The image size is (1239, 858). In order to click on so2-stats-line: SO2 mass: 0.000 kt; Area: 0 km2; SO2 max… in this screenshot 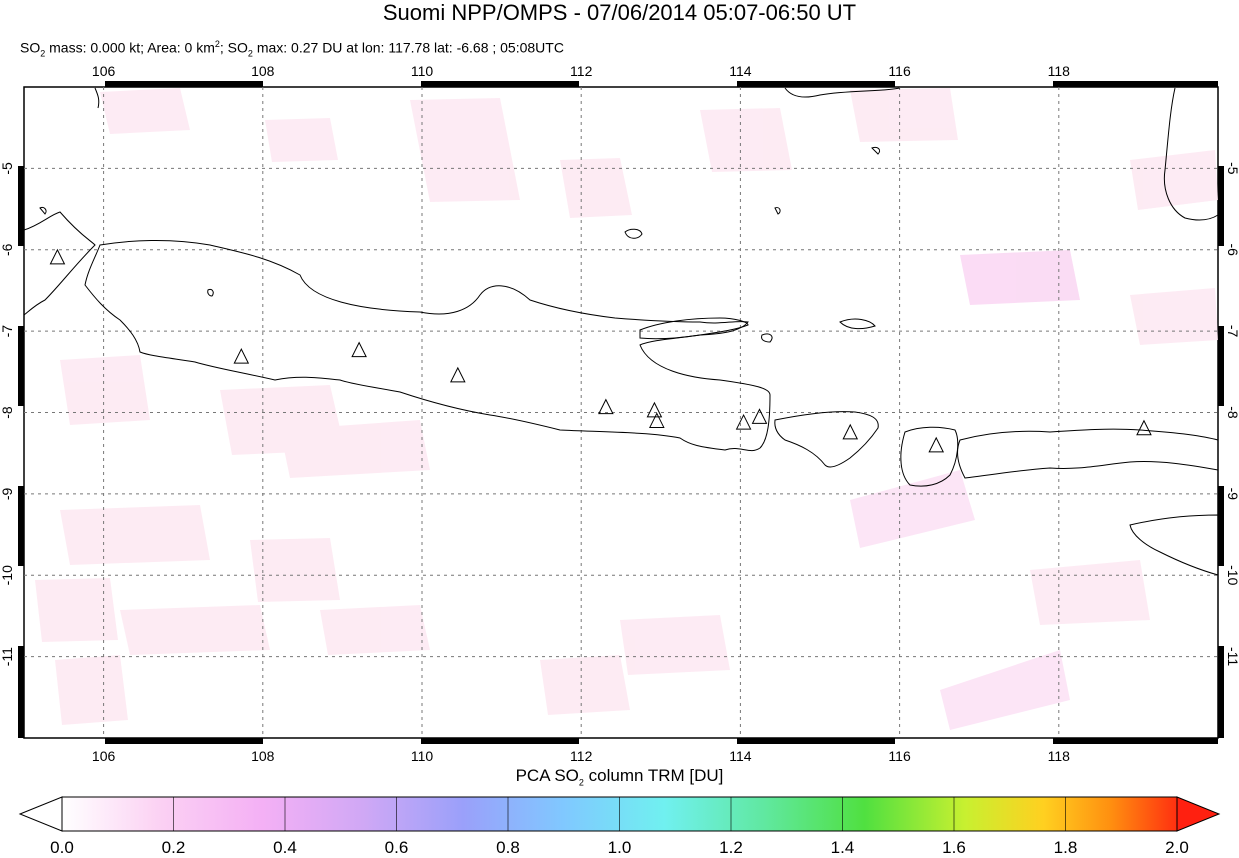, I will do `click(292, 48)`.